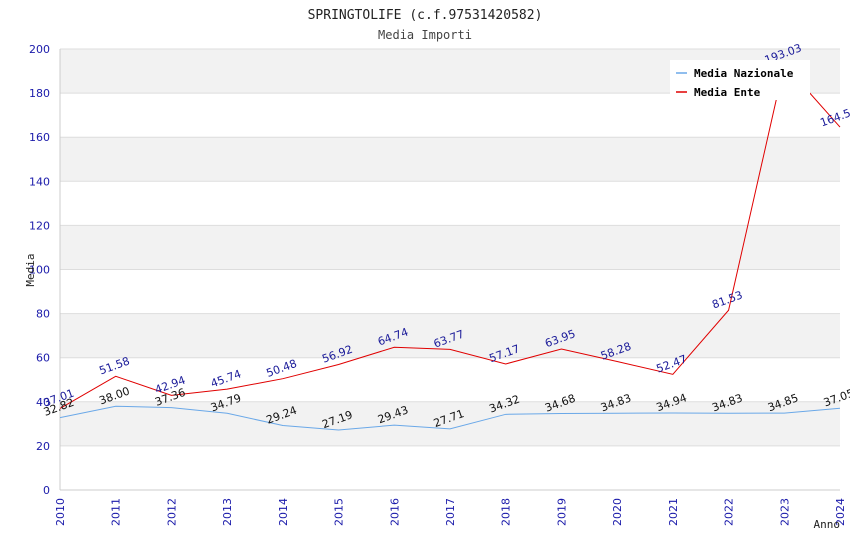 This screenshot has width=850, height=550. I want to click on x-tick-label: 2012, so click(171, 512).